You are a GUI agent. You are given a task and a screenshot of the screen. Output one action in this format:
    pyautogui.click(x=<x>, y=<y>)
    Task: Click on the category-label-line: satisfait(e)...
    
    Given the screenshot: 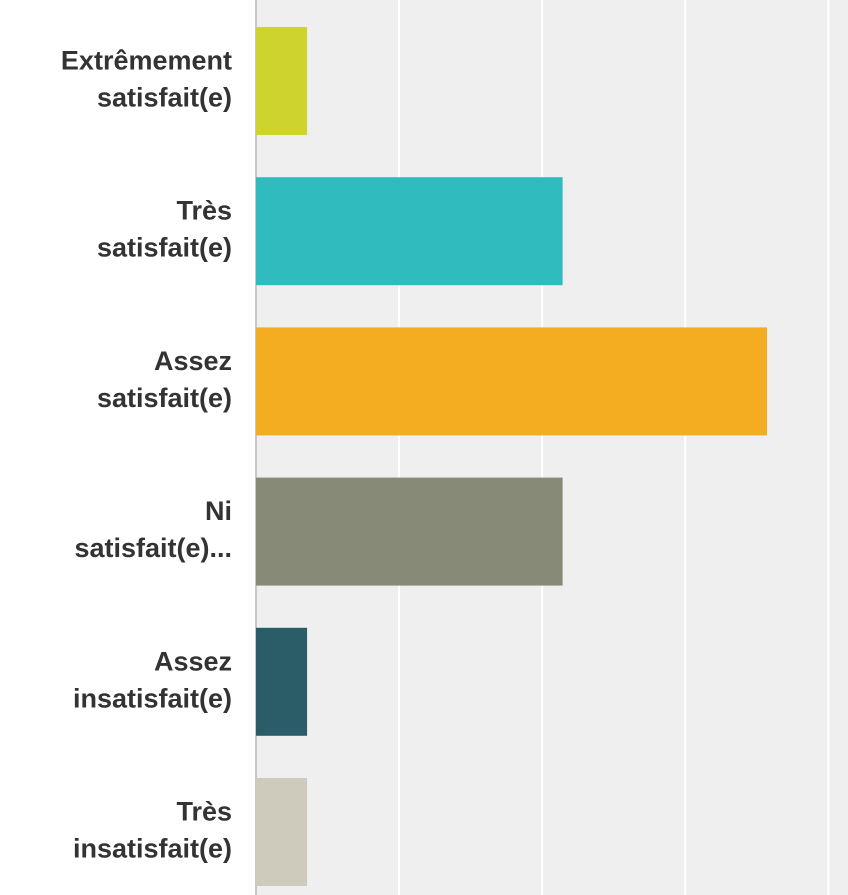 What is the action you would take?
    pyautogui.click(x=153, y=548)
    